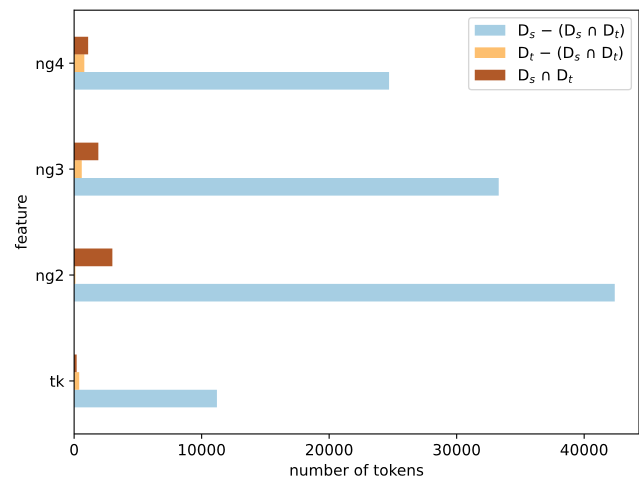  Describe the element at coordinates (202, 450) in the screenshot. I see `x-tick-label: 10000` at that location.